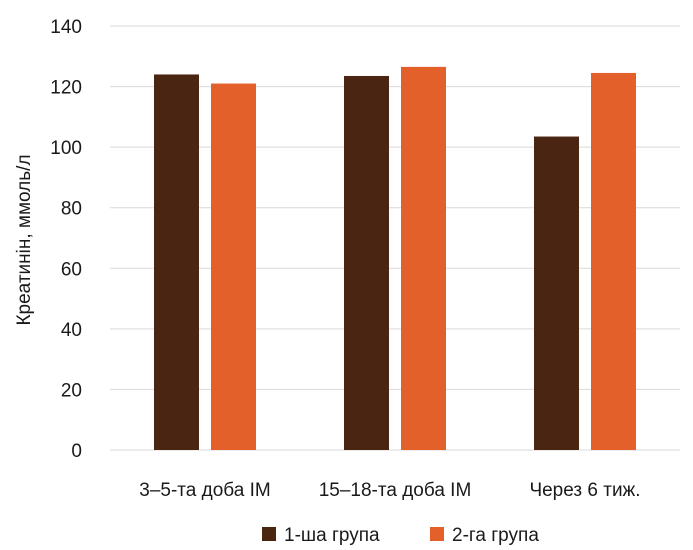  What do you see at coordinates (66, 88) in the screenshot?
I see `y-tick-label: 120` at bounding box center [66, 88].